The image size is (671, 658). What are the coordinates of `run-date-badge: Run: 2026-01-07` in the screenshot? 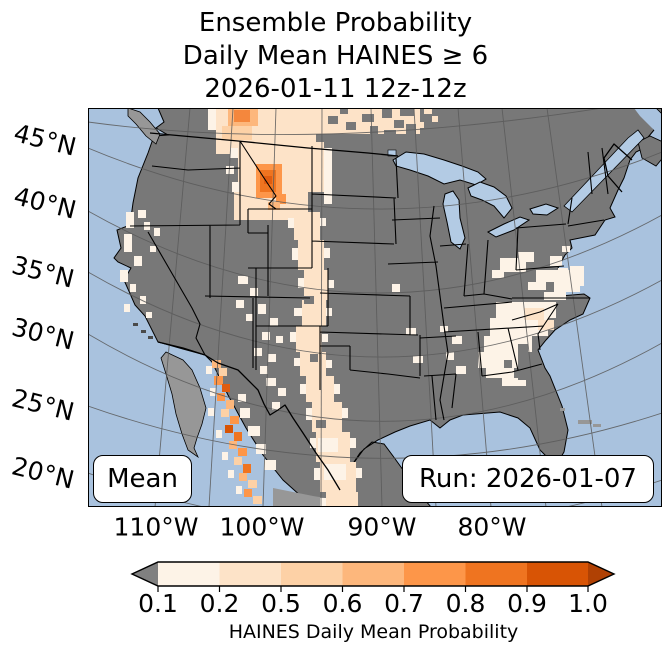 It's located at (528, 479).